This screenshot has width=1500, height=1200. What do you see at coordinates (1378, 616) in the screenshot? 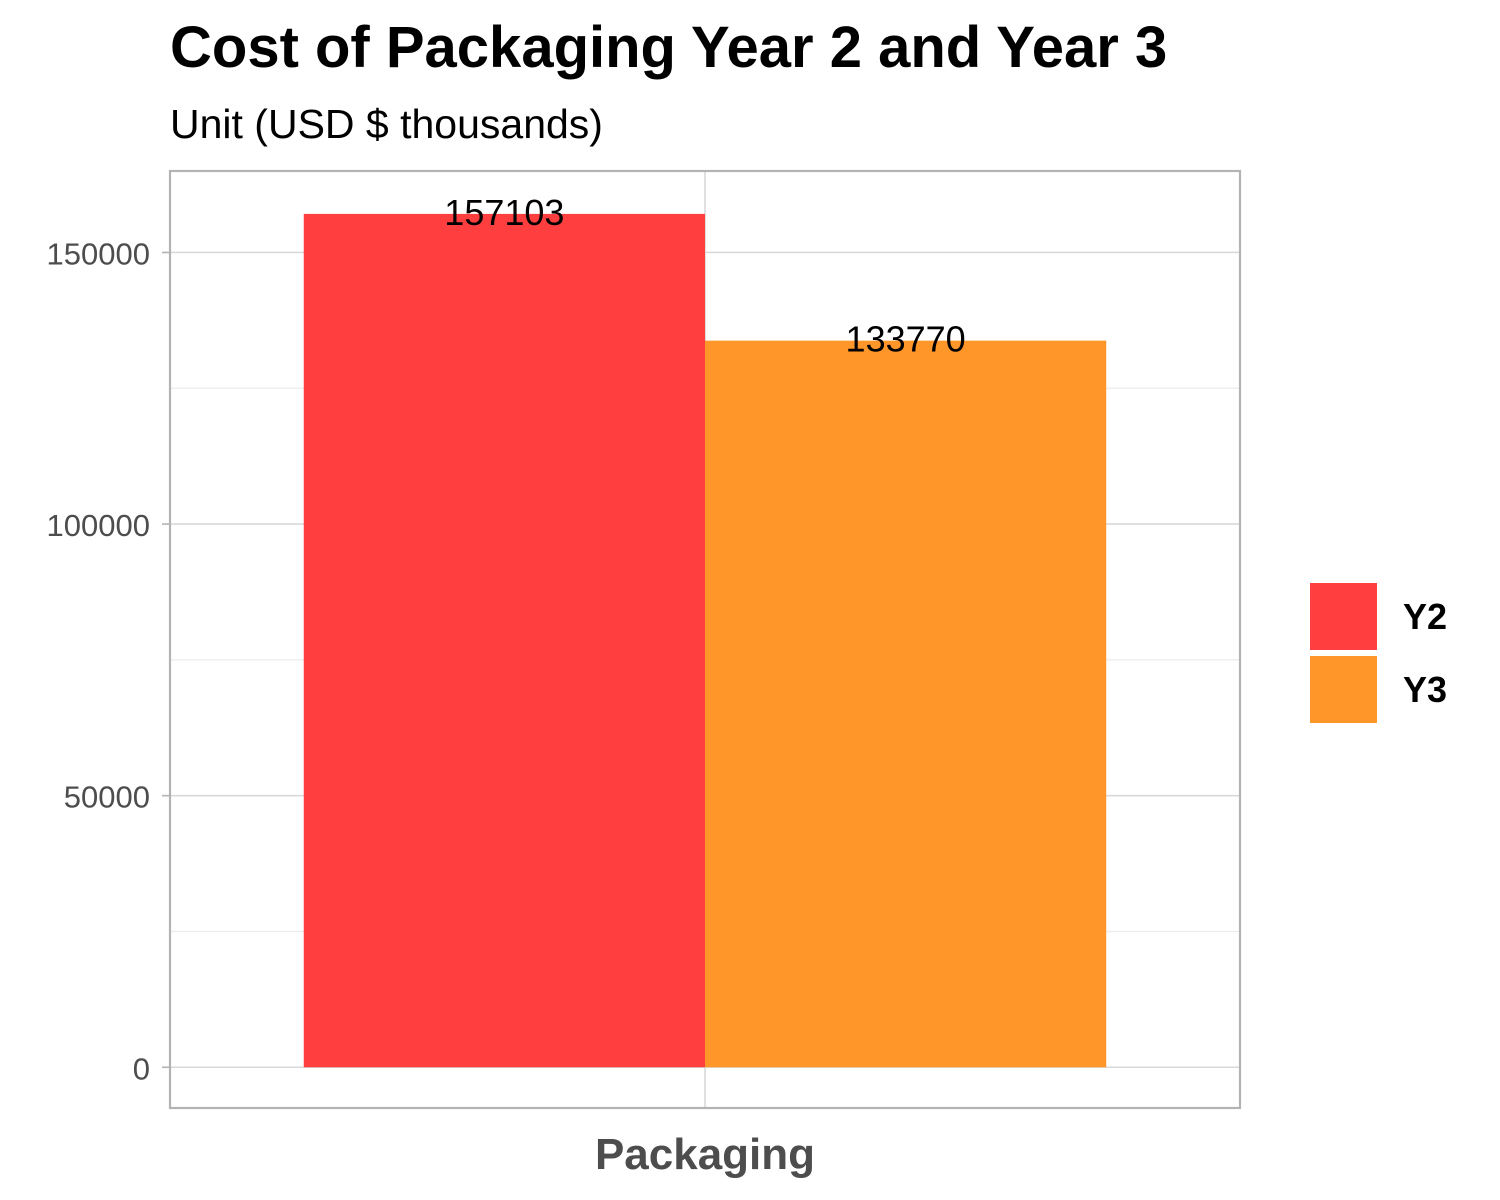
I see `legend-item-y2: Y2` at bounding box center [1378, 616].